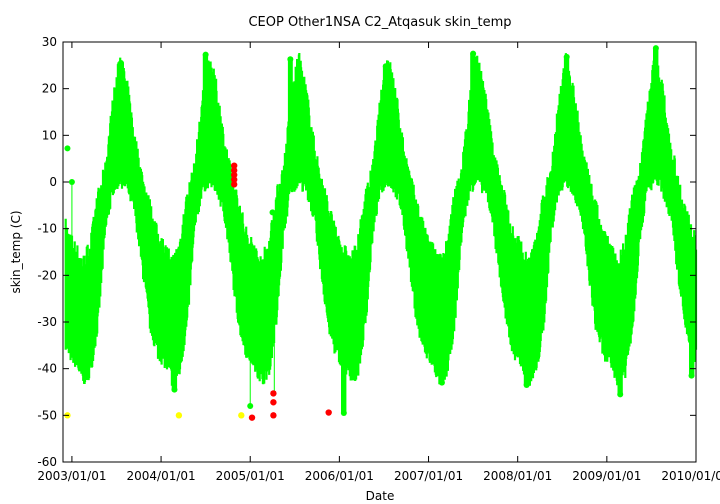 The image size is (720, 504). What do you see at coordinates (47, 415) in the screenshot?
I see `y-tick-label: -50` at bounding box center [47, 415].